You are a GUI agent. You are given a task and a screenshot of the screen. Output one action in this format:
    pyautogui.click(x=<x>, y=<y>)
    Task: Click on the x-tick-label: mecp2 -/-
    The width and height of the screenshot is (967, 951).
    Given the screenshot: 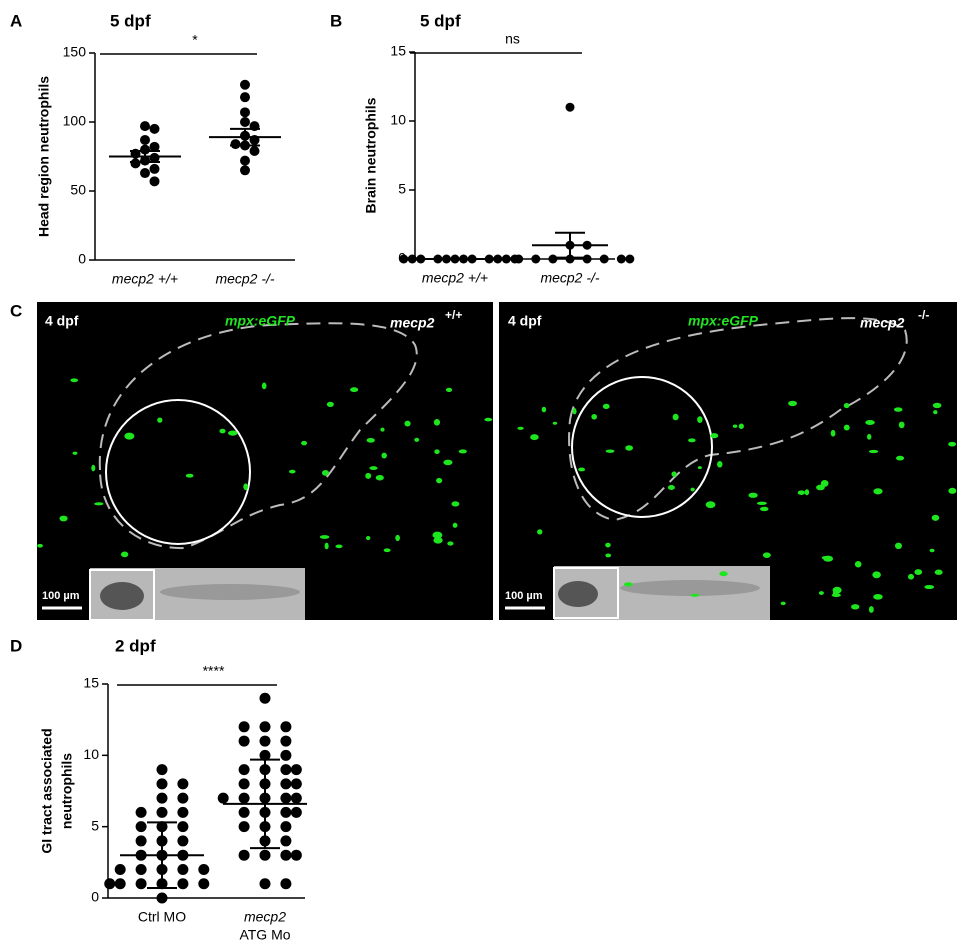 What is the action you would take?
    pyautogui.click(x=569, y=278)
    